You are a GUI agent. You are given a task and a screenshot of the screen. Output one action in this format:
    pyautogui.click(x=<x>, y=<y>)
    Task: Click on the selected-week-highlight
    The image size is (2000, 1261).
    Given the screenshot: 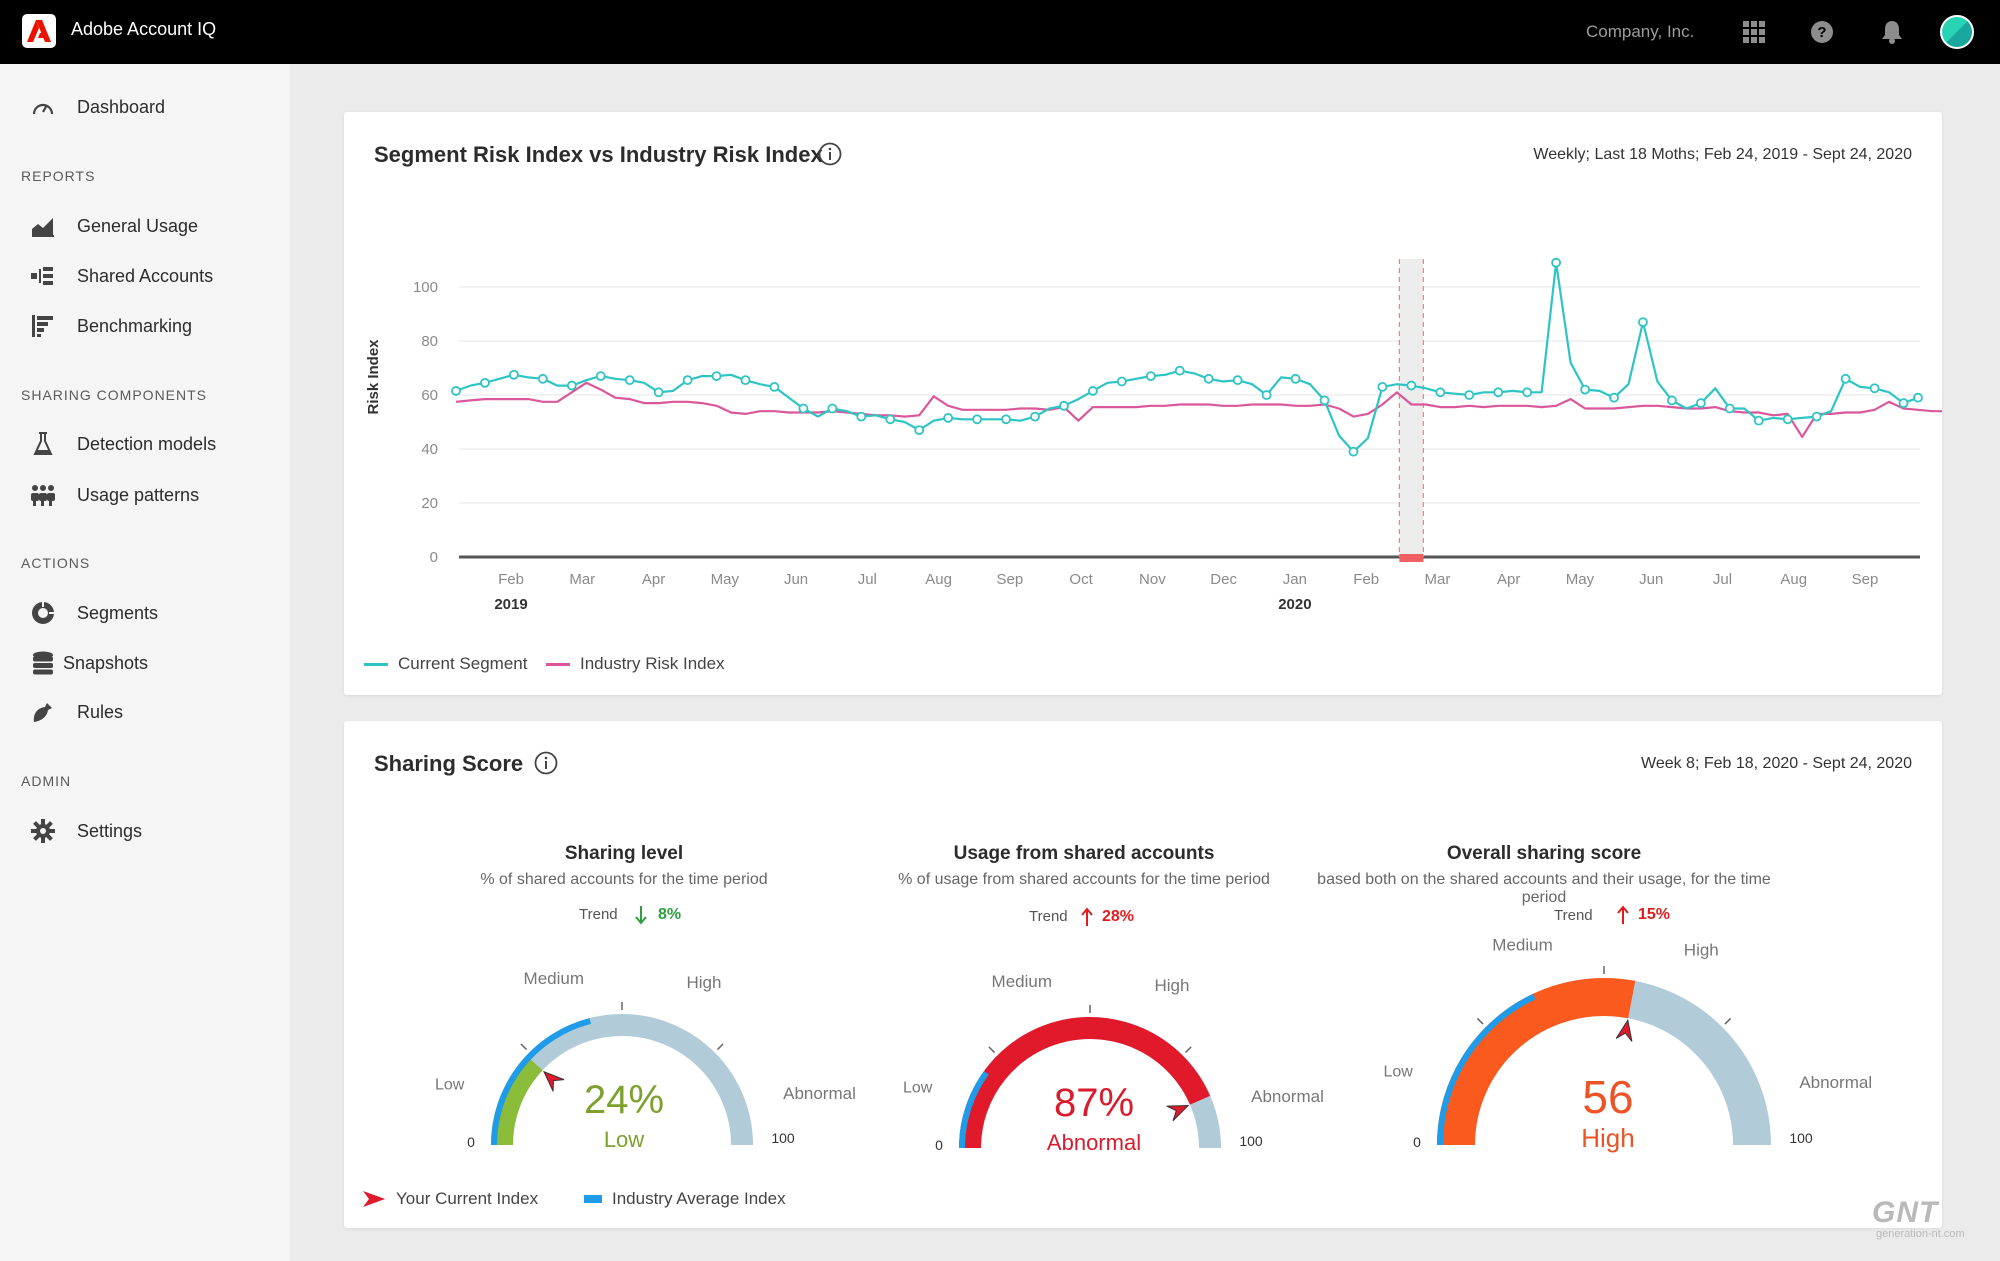 What is the action you would take?
    pyautogui.click(x=1411, y=410)
    